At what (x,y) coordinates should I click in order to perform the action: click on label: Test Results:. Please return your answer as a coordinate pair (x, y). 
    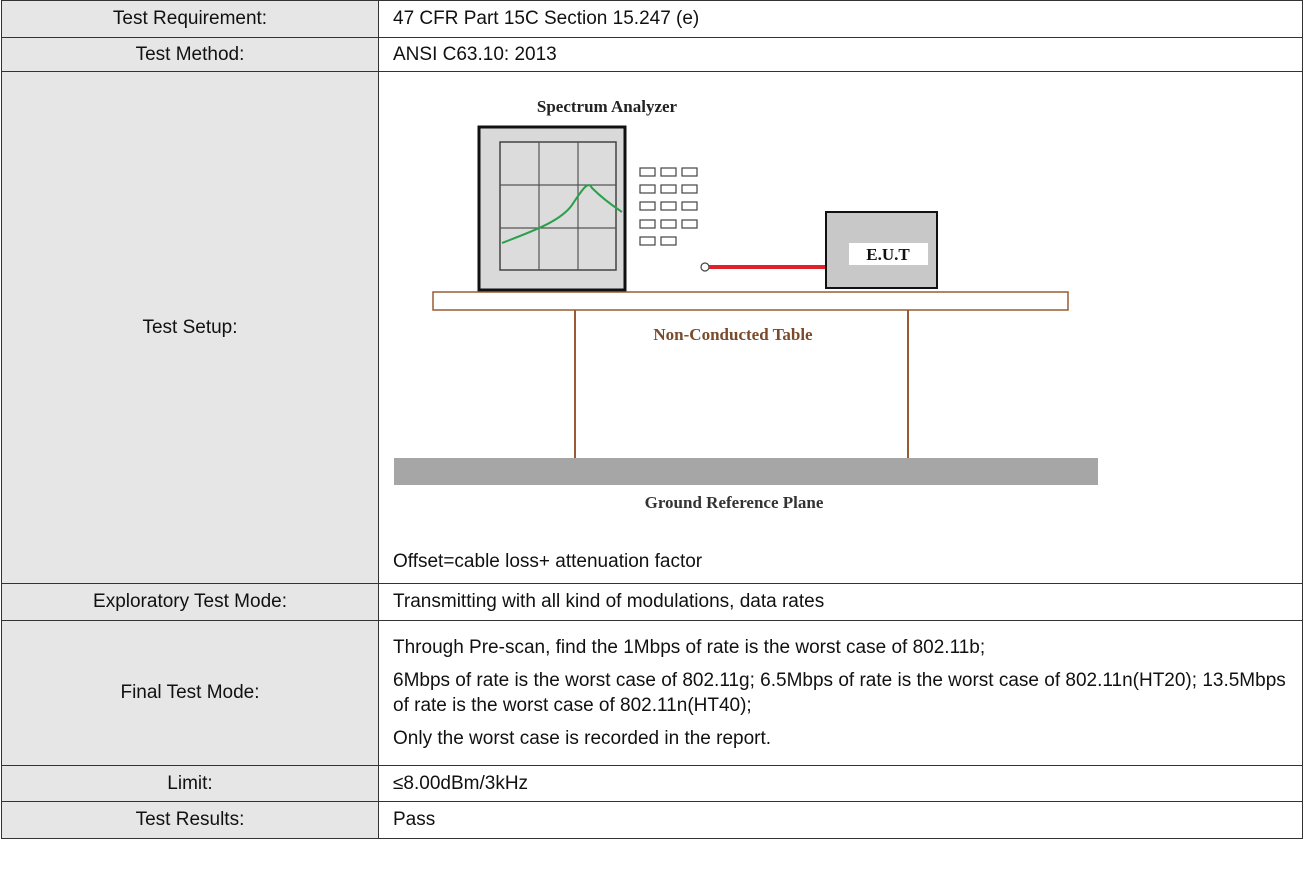
    Looking at the image, I should click on (190, 820).